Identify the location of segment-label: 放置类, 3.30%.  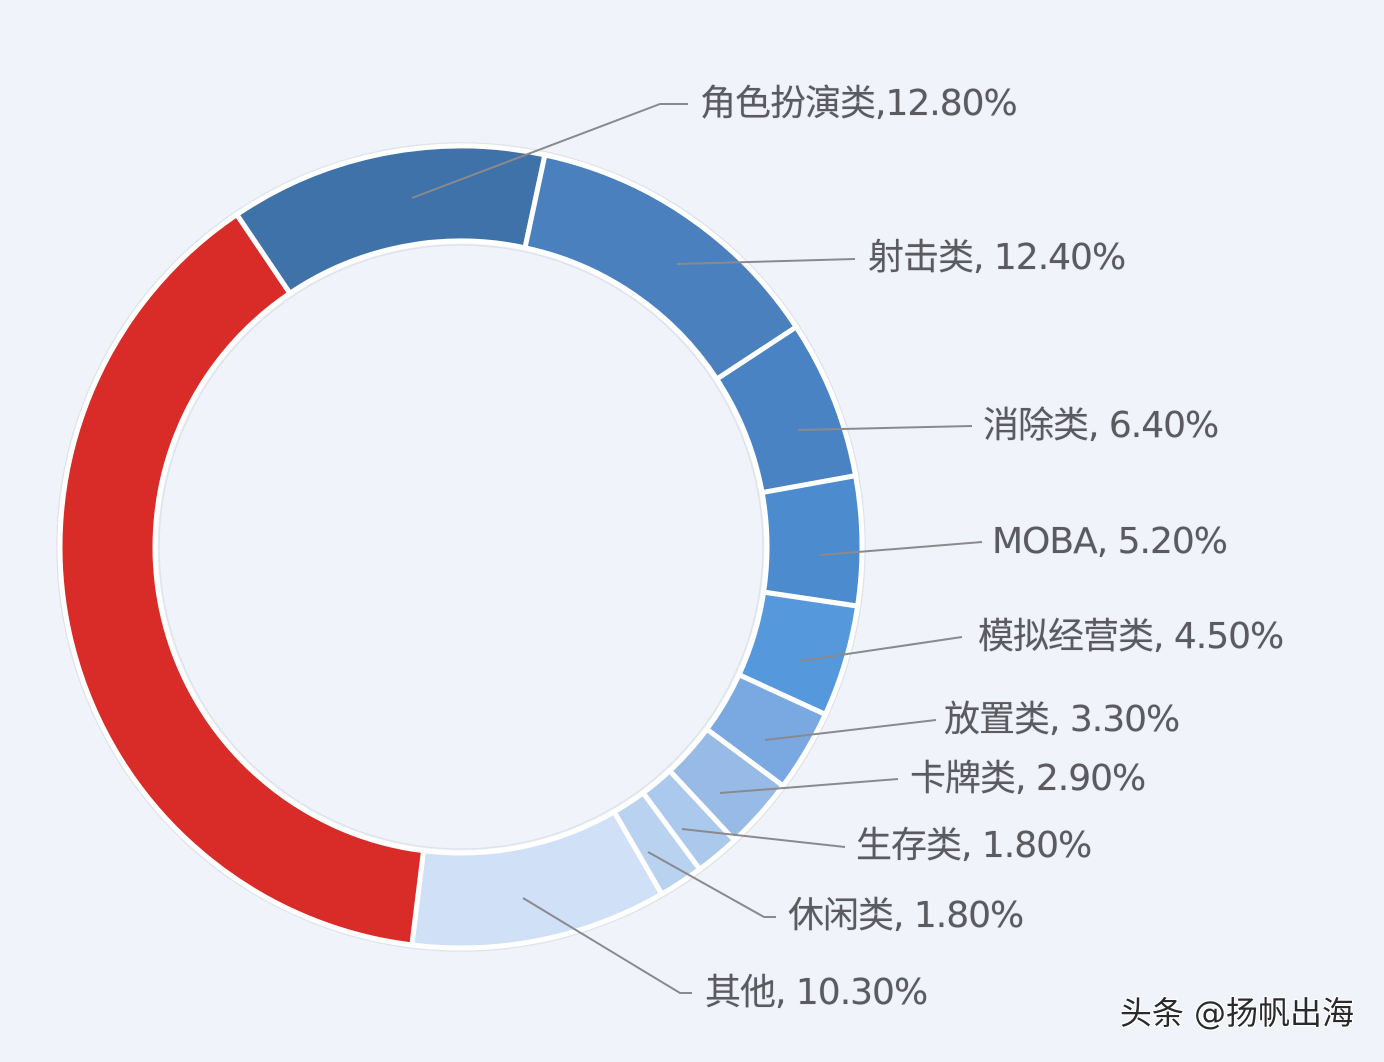
(1062, 719).